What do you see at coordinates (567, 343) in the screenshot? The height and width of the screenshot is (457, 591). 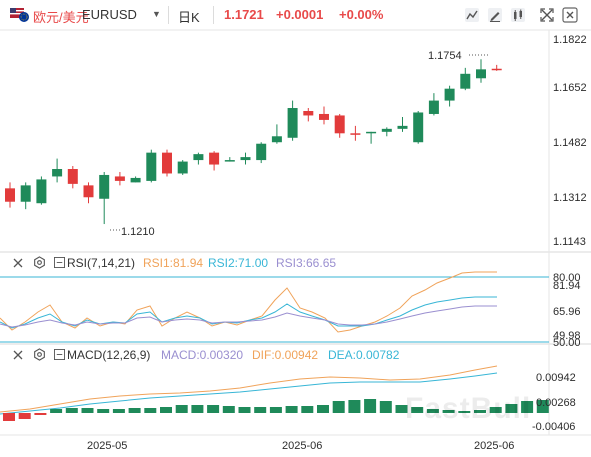 I see `rsi-axis-label: 50.00` at bounding box center [567, 343].